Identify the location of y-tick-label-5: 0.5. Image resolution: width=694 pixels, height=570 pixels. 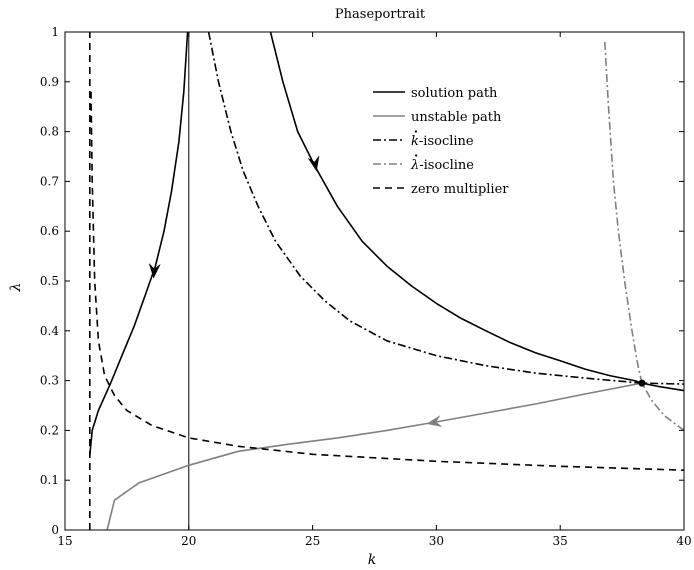
(49, 281).